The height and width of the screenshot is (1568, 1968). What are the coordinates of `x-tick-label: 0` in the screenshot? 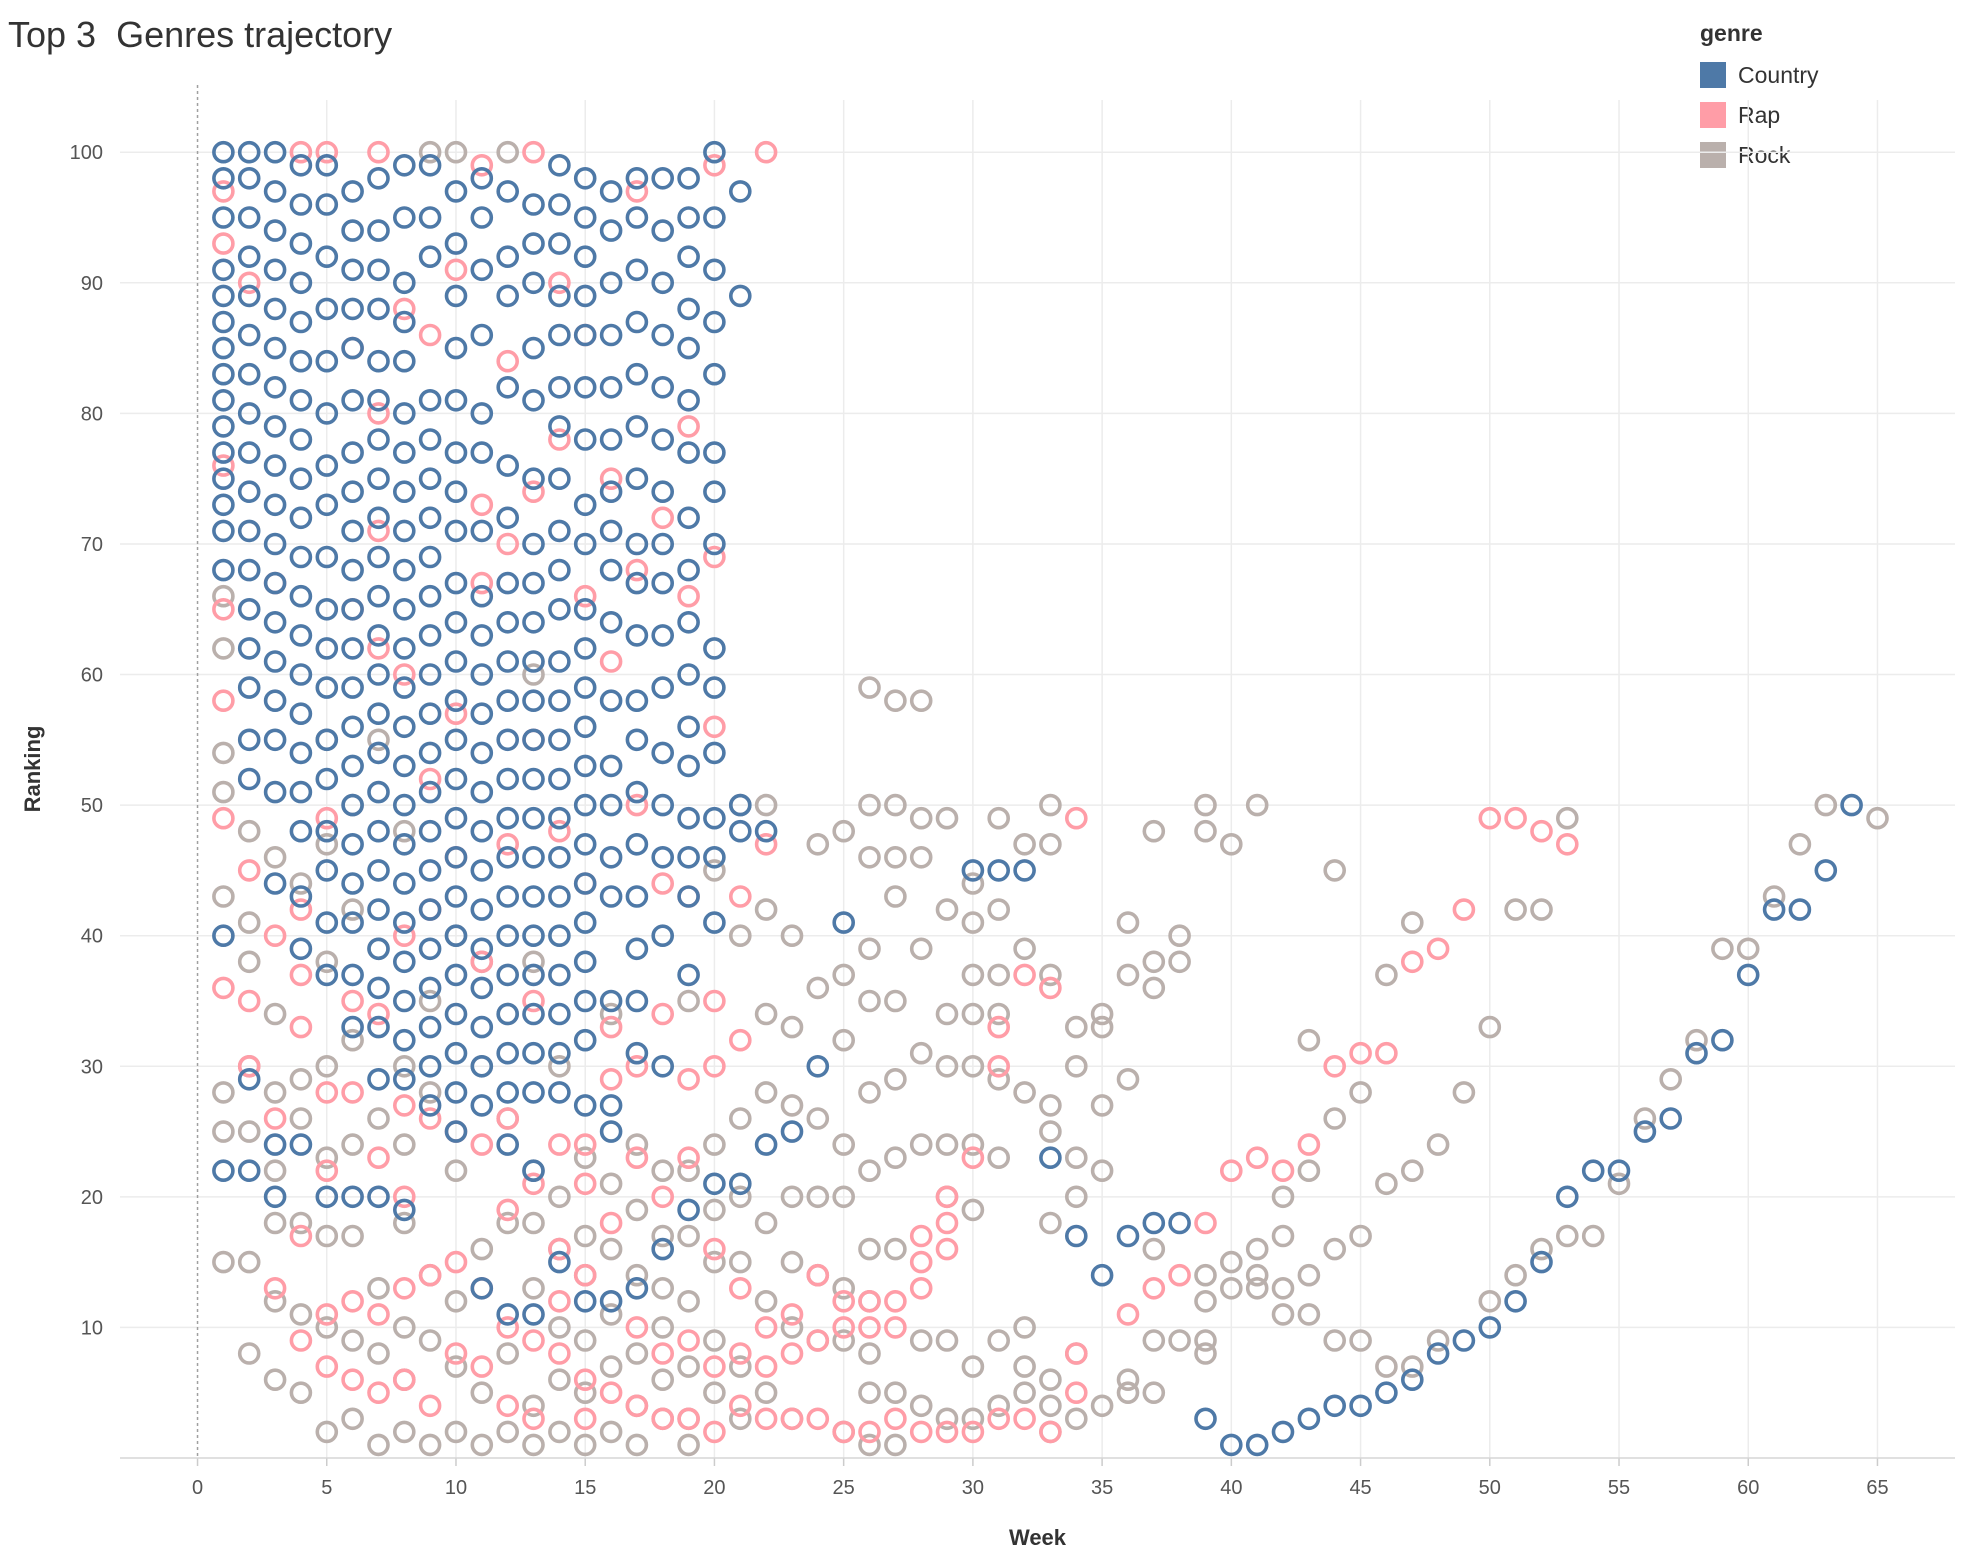 It's located at (197, 1488).